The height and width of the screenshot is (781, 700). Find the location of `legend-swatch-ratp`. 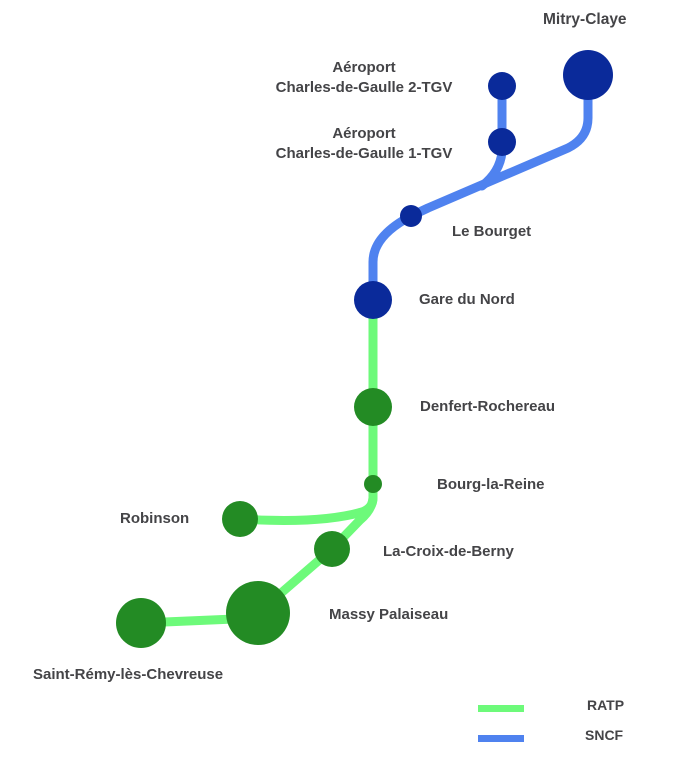

legend-swatch-ratp is located at coordinates (501, 708).